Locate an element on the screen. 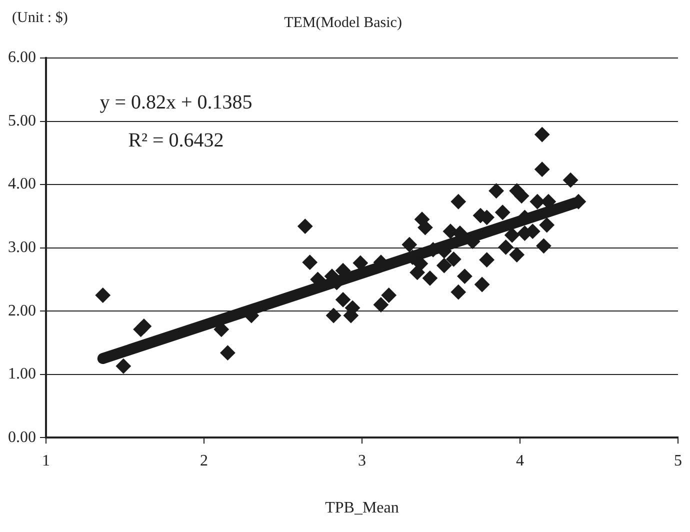  y-tick-label: 2.00 is located at coordinates (22, 311).